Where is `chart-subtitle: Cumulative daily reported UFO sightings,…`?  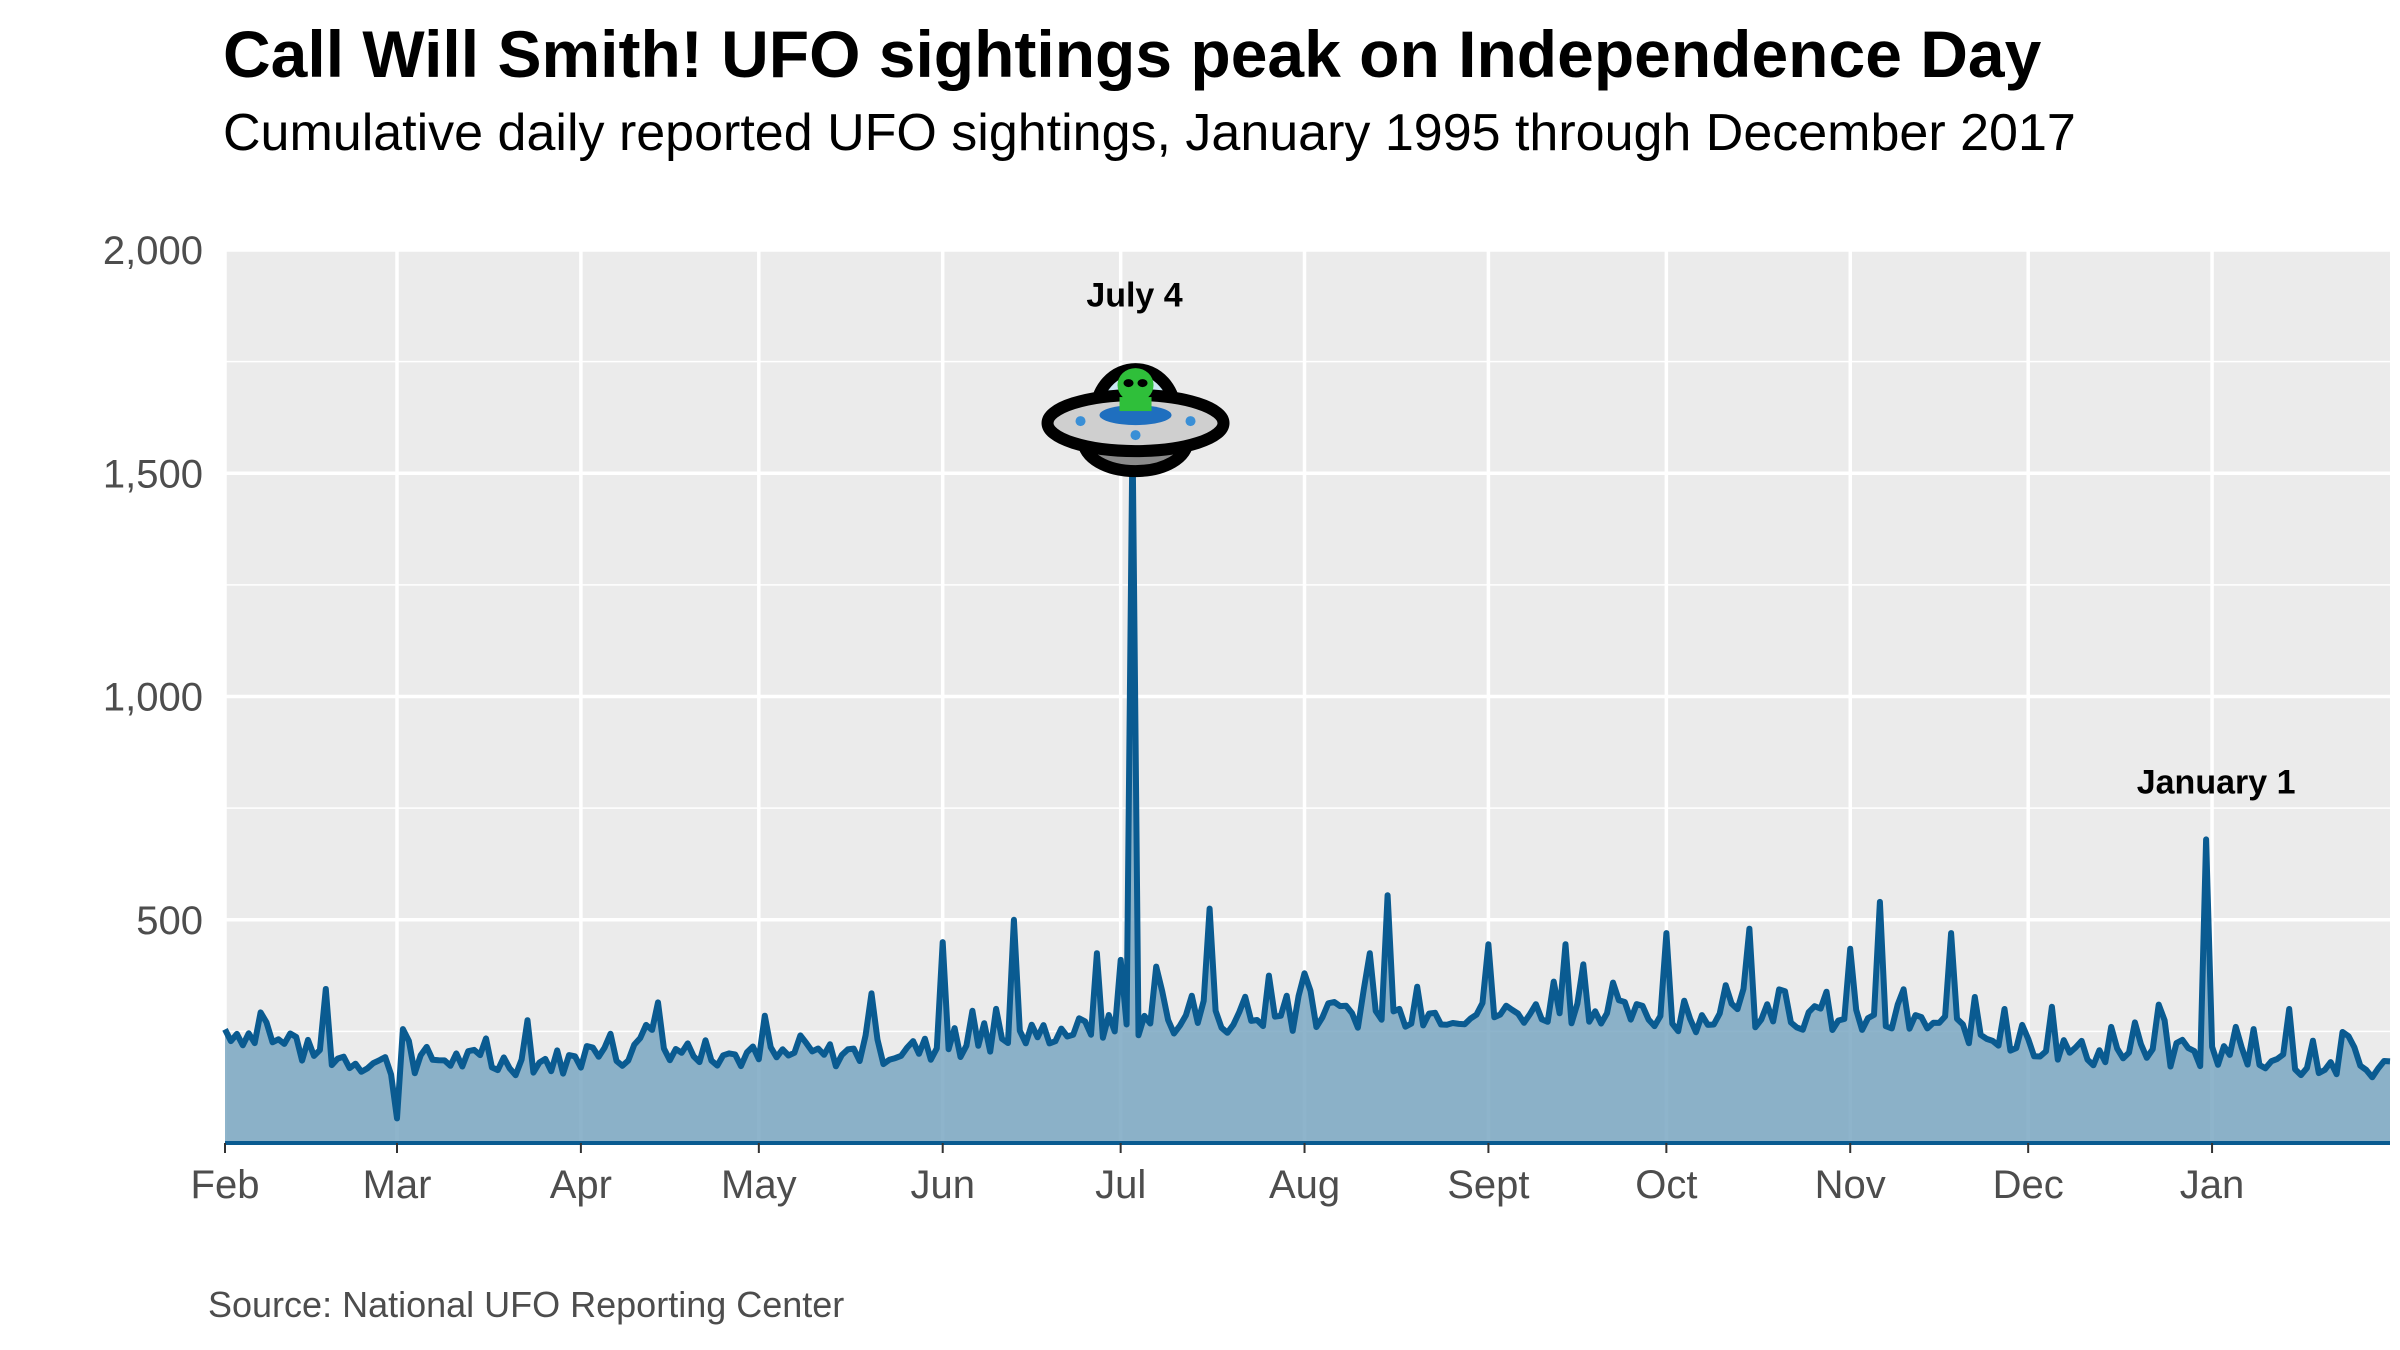 chart-subtitle: Cumulative daily reported UFO sightings,… is located at coordinates (1149, 133).